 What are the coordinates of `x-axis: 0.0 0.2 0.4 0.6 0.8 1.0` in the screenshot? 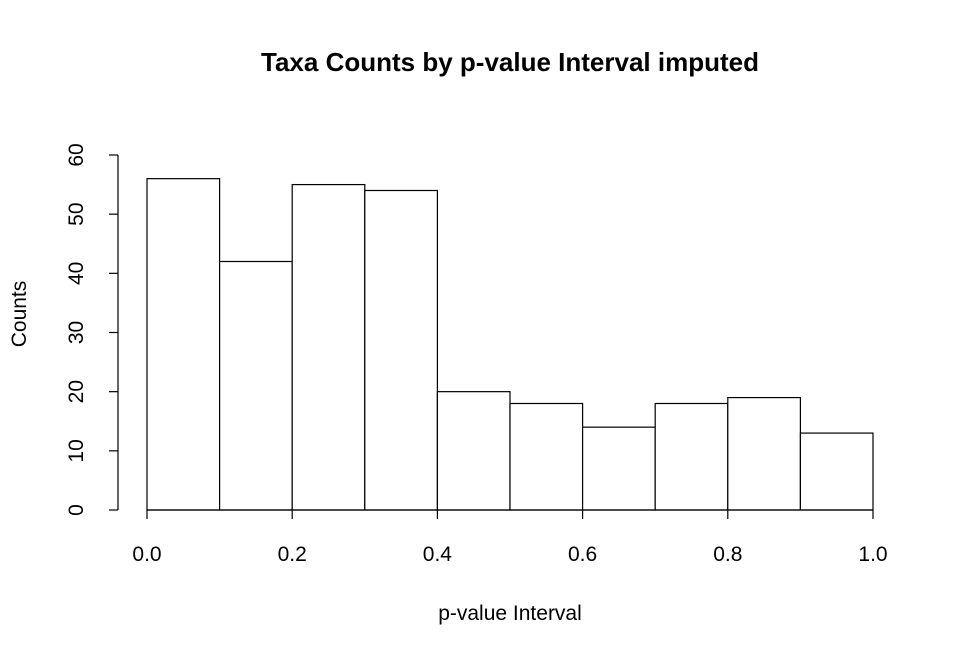 It's located at (510, 537).